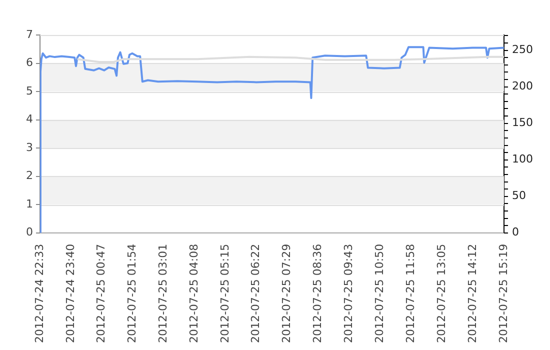  I want to click on y2-tick-label: 250, so click(522, 49).